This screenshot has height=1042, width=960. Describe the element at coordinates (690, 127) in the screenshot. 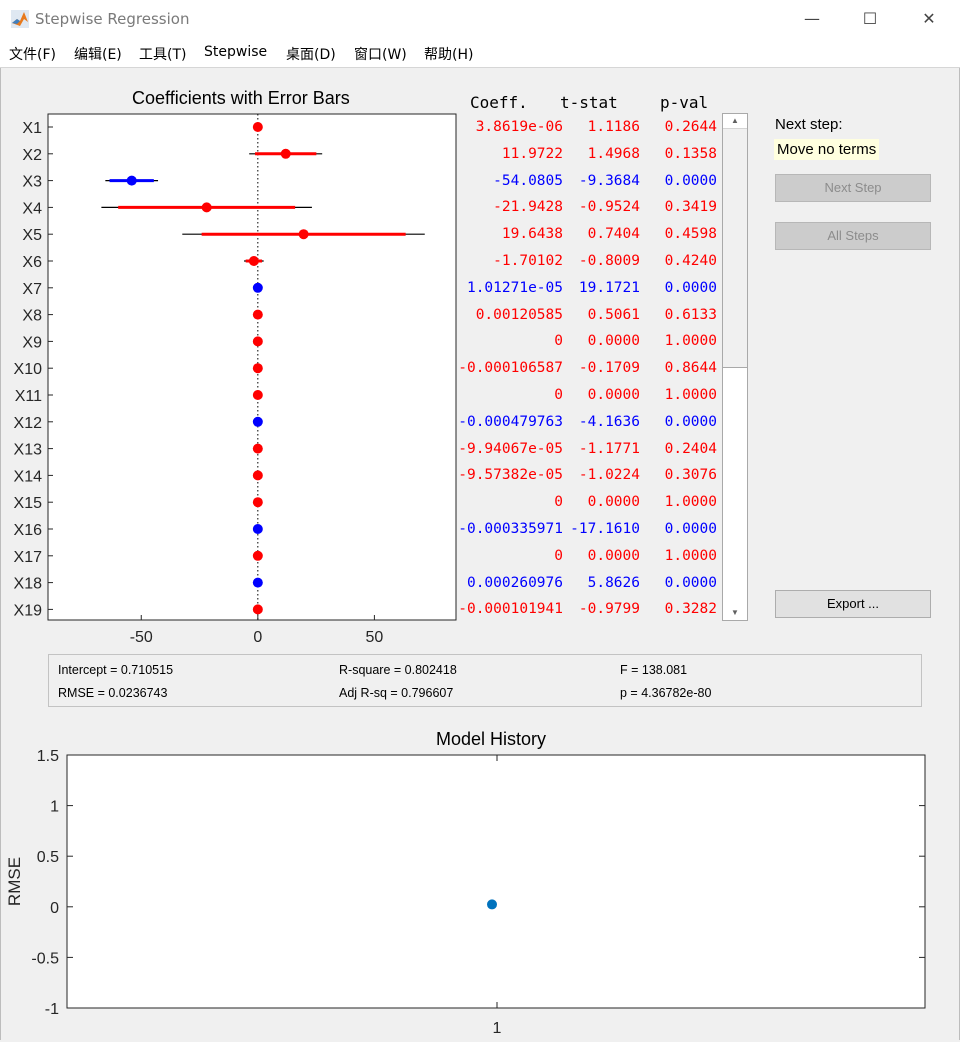

I see `cell-pval: 0.2644` at that location.